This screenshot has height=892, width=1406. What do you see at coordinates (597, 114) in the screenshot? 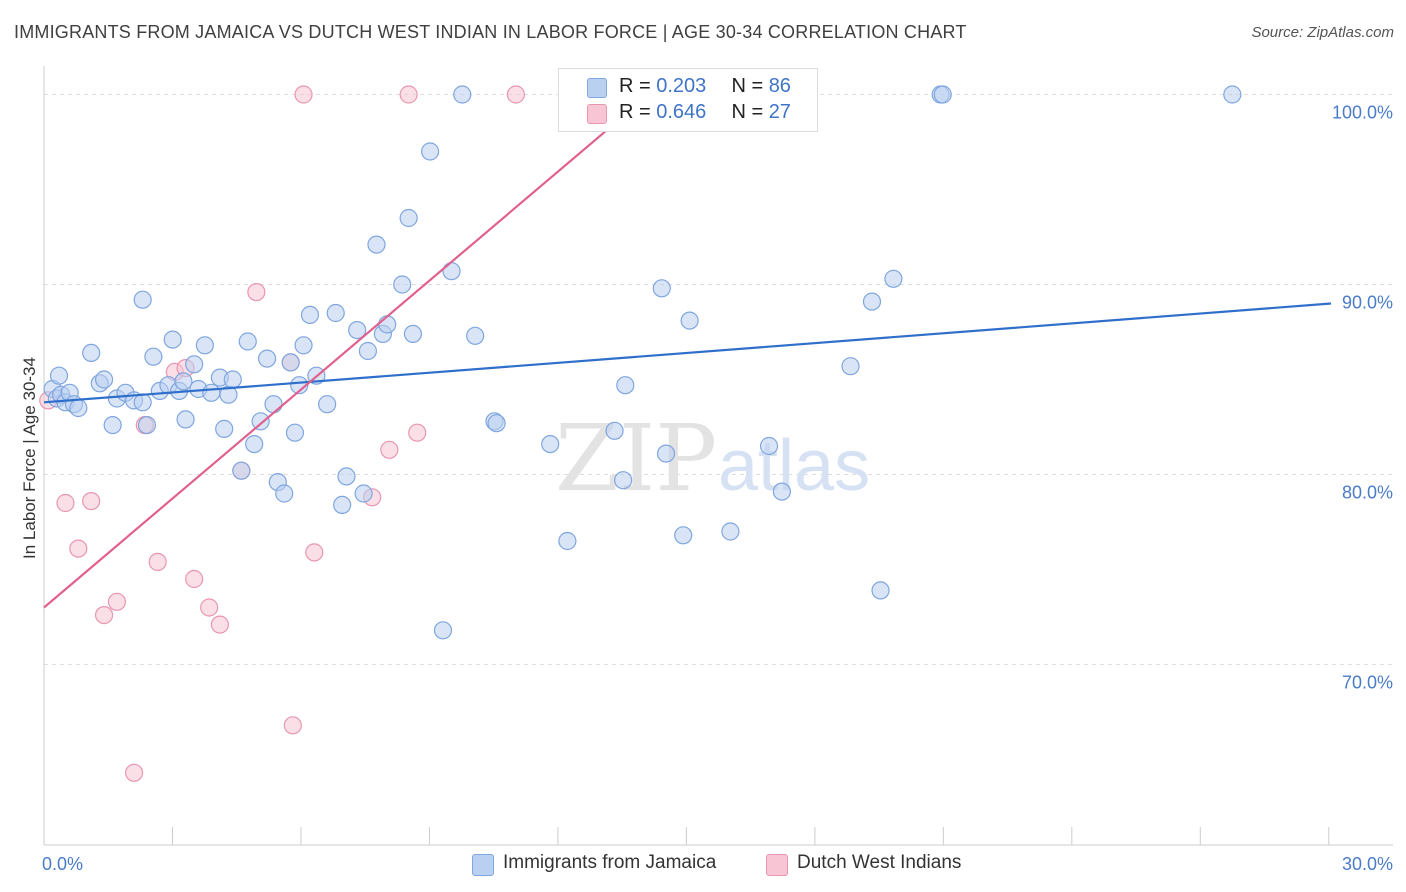
I see `legend-swatch-dutch` at bounding box center [597, 114].